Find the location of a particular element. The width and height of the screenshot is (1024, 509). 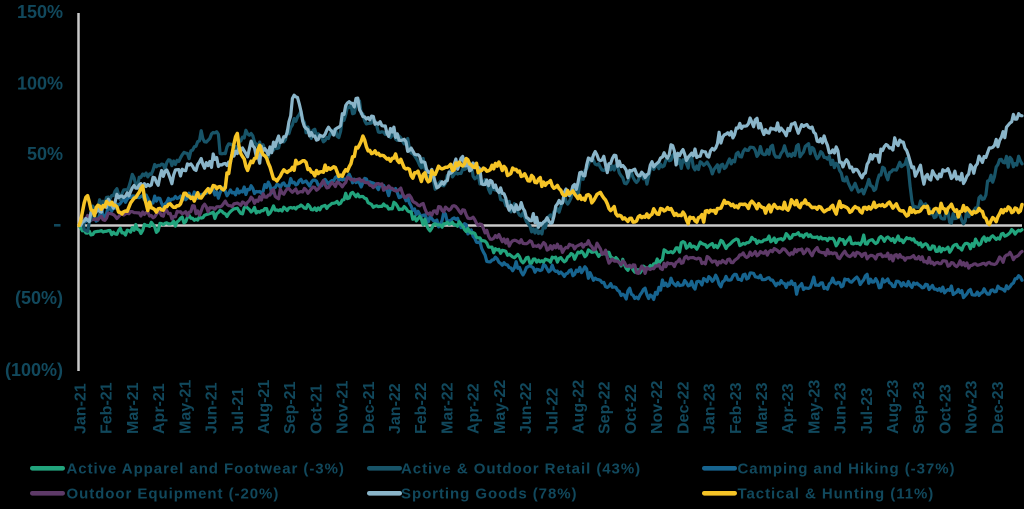

svg-text: Sep-21 is located at coordinates (290, 407).